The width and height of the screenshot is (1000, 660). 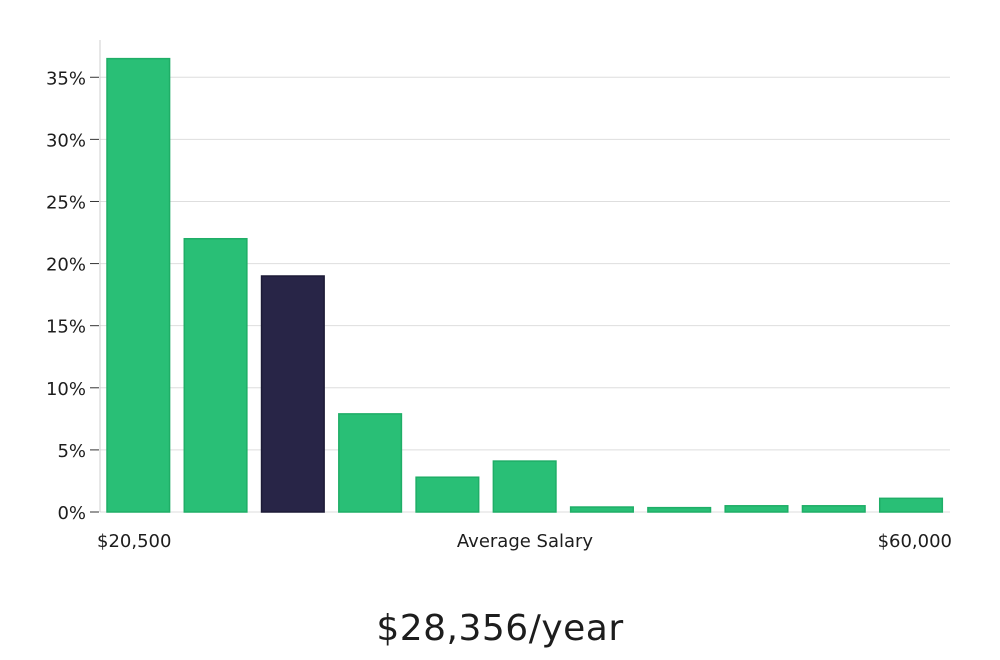 I want to click on y-tick-label: 0%, so click(x=71, y=513).